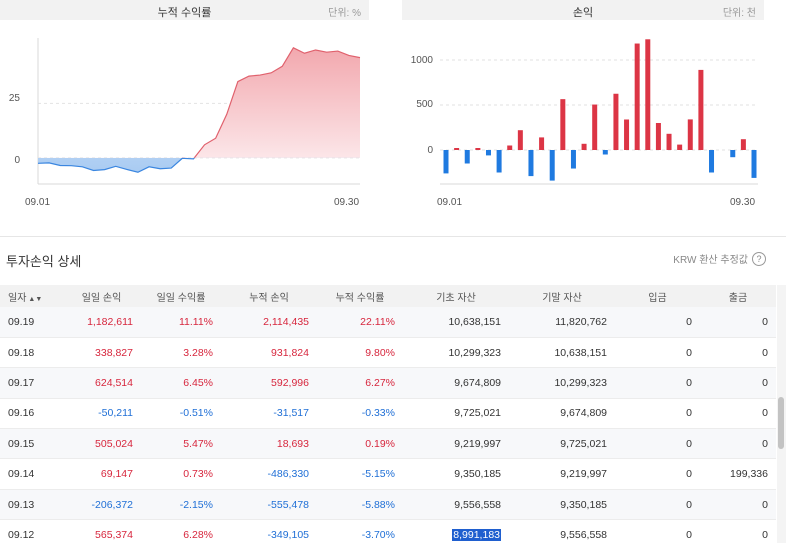 Image resolution: width=786 pixels, height=543 pixels. Describe the element at coordinates (456, 474) in the screenshot. I see `begin-asset-cell: 9,350,185` at that location.